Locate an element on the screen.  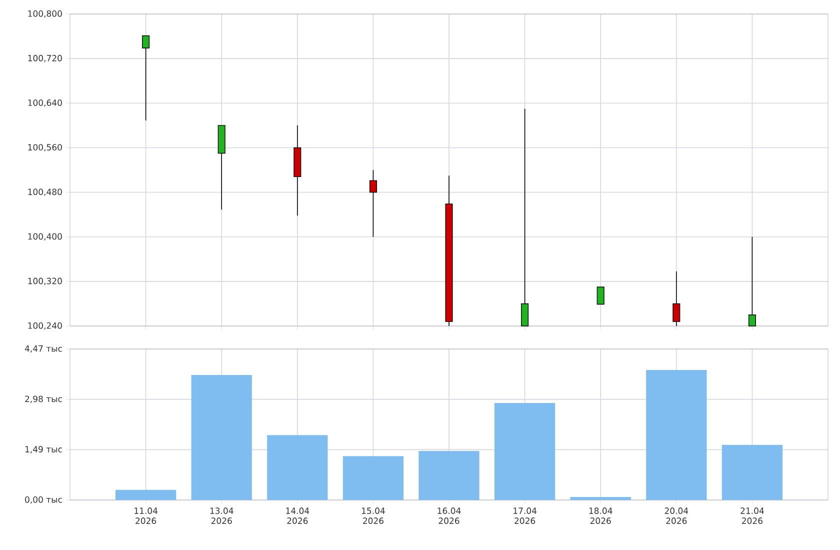
x-tick-label: 15.04 2026 is located at coordinates (373, 516).